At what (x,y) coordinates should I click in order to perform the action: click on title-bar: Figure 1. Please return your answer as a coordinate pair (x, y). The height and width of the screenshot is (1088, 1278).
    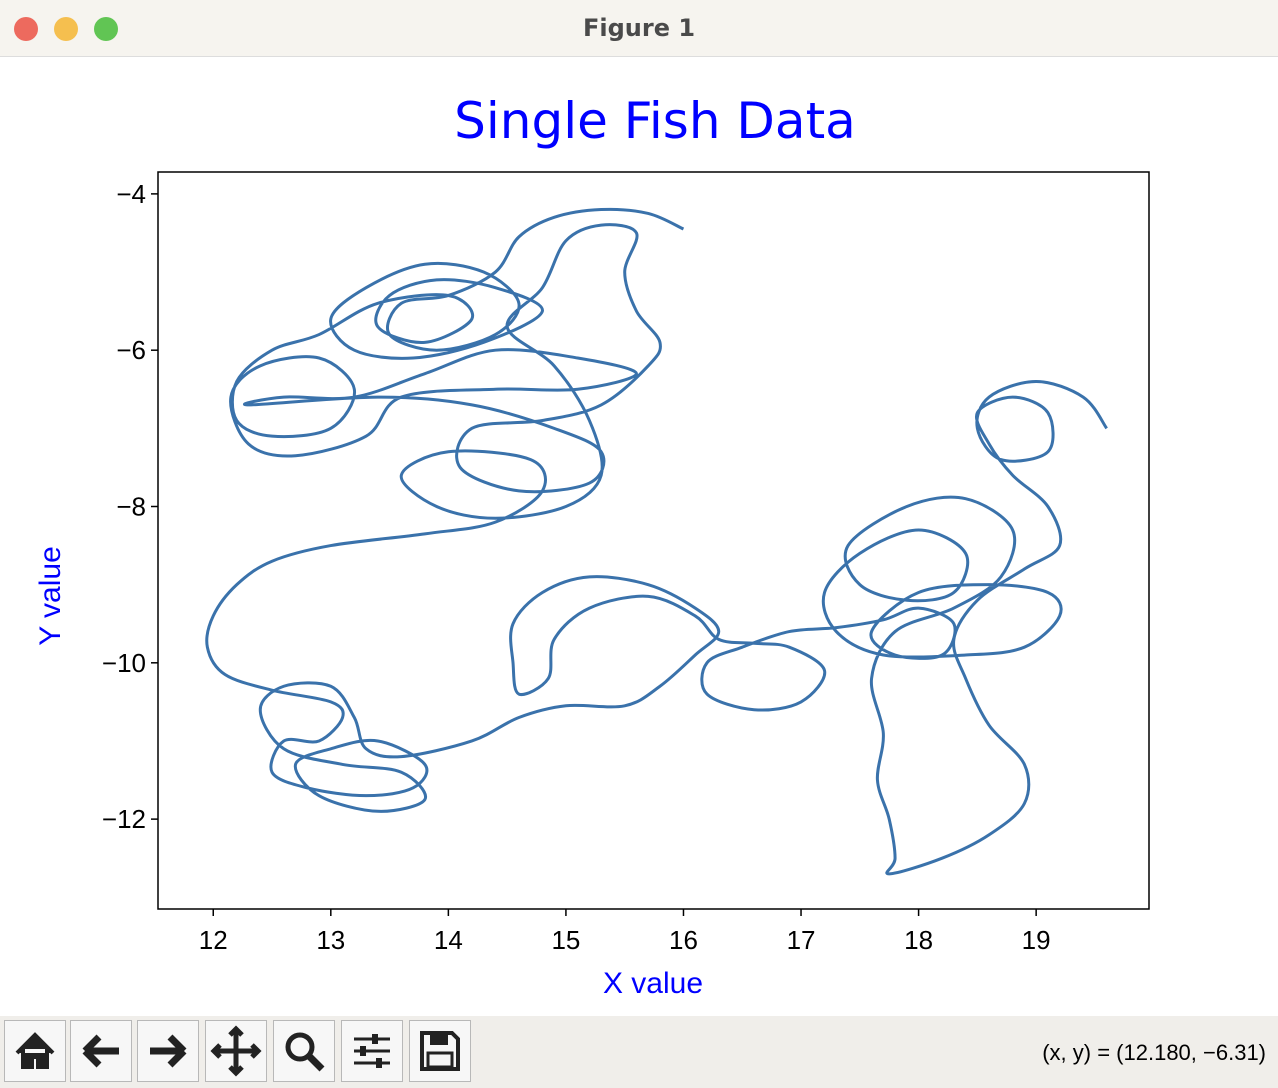
    Looking at the image, I should click on (639, 28).